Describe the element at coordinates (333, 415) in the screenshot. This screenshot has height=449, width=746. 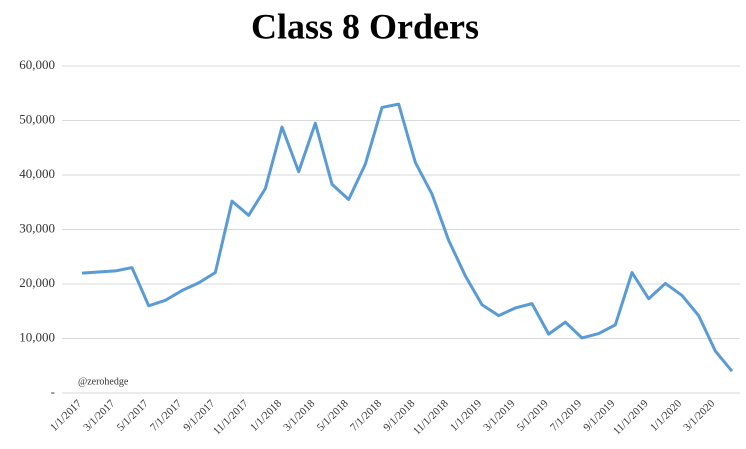
I see `x-tick-label: 5/1/2018` at that location.